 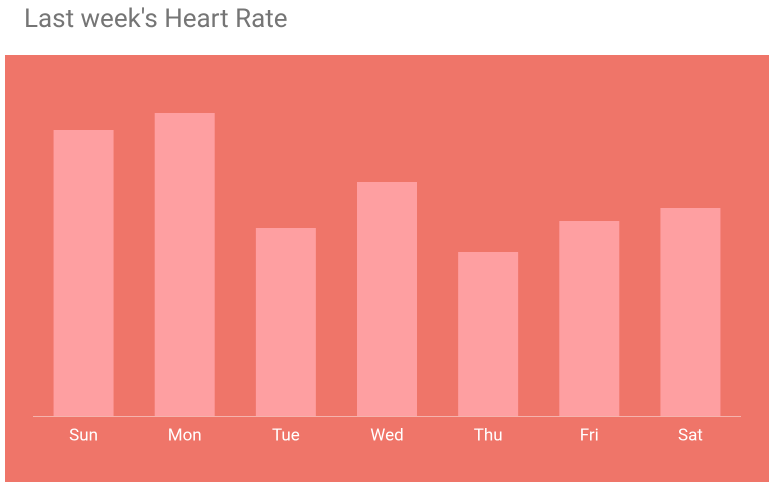 I want to click on x-tick-label: Sat, so click(x=690, y=435).